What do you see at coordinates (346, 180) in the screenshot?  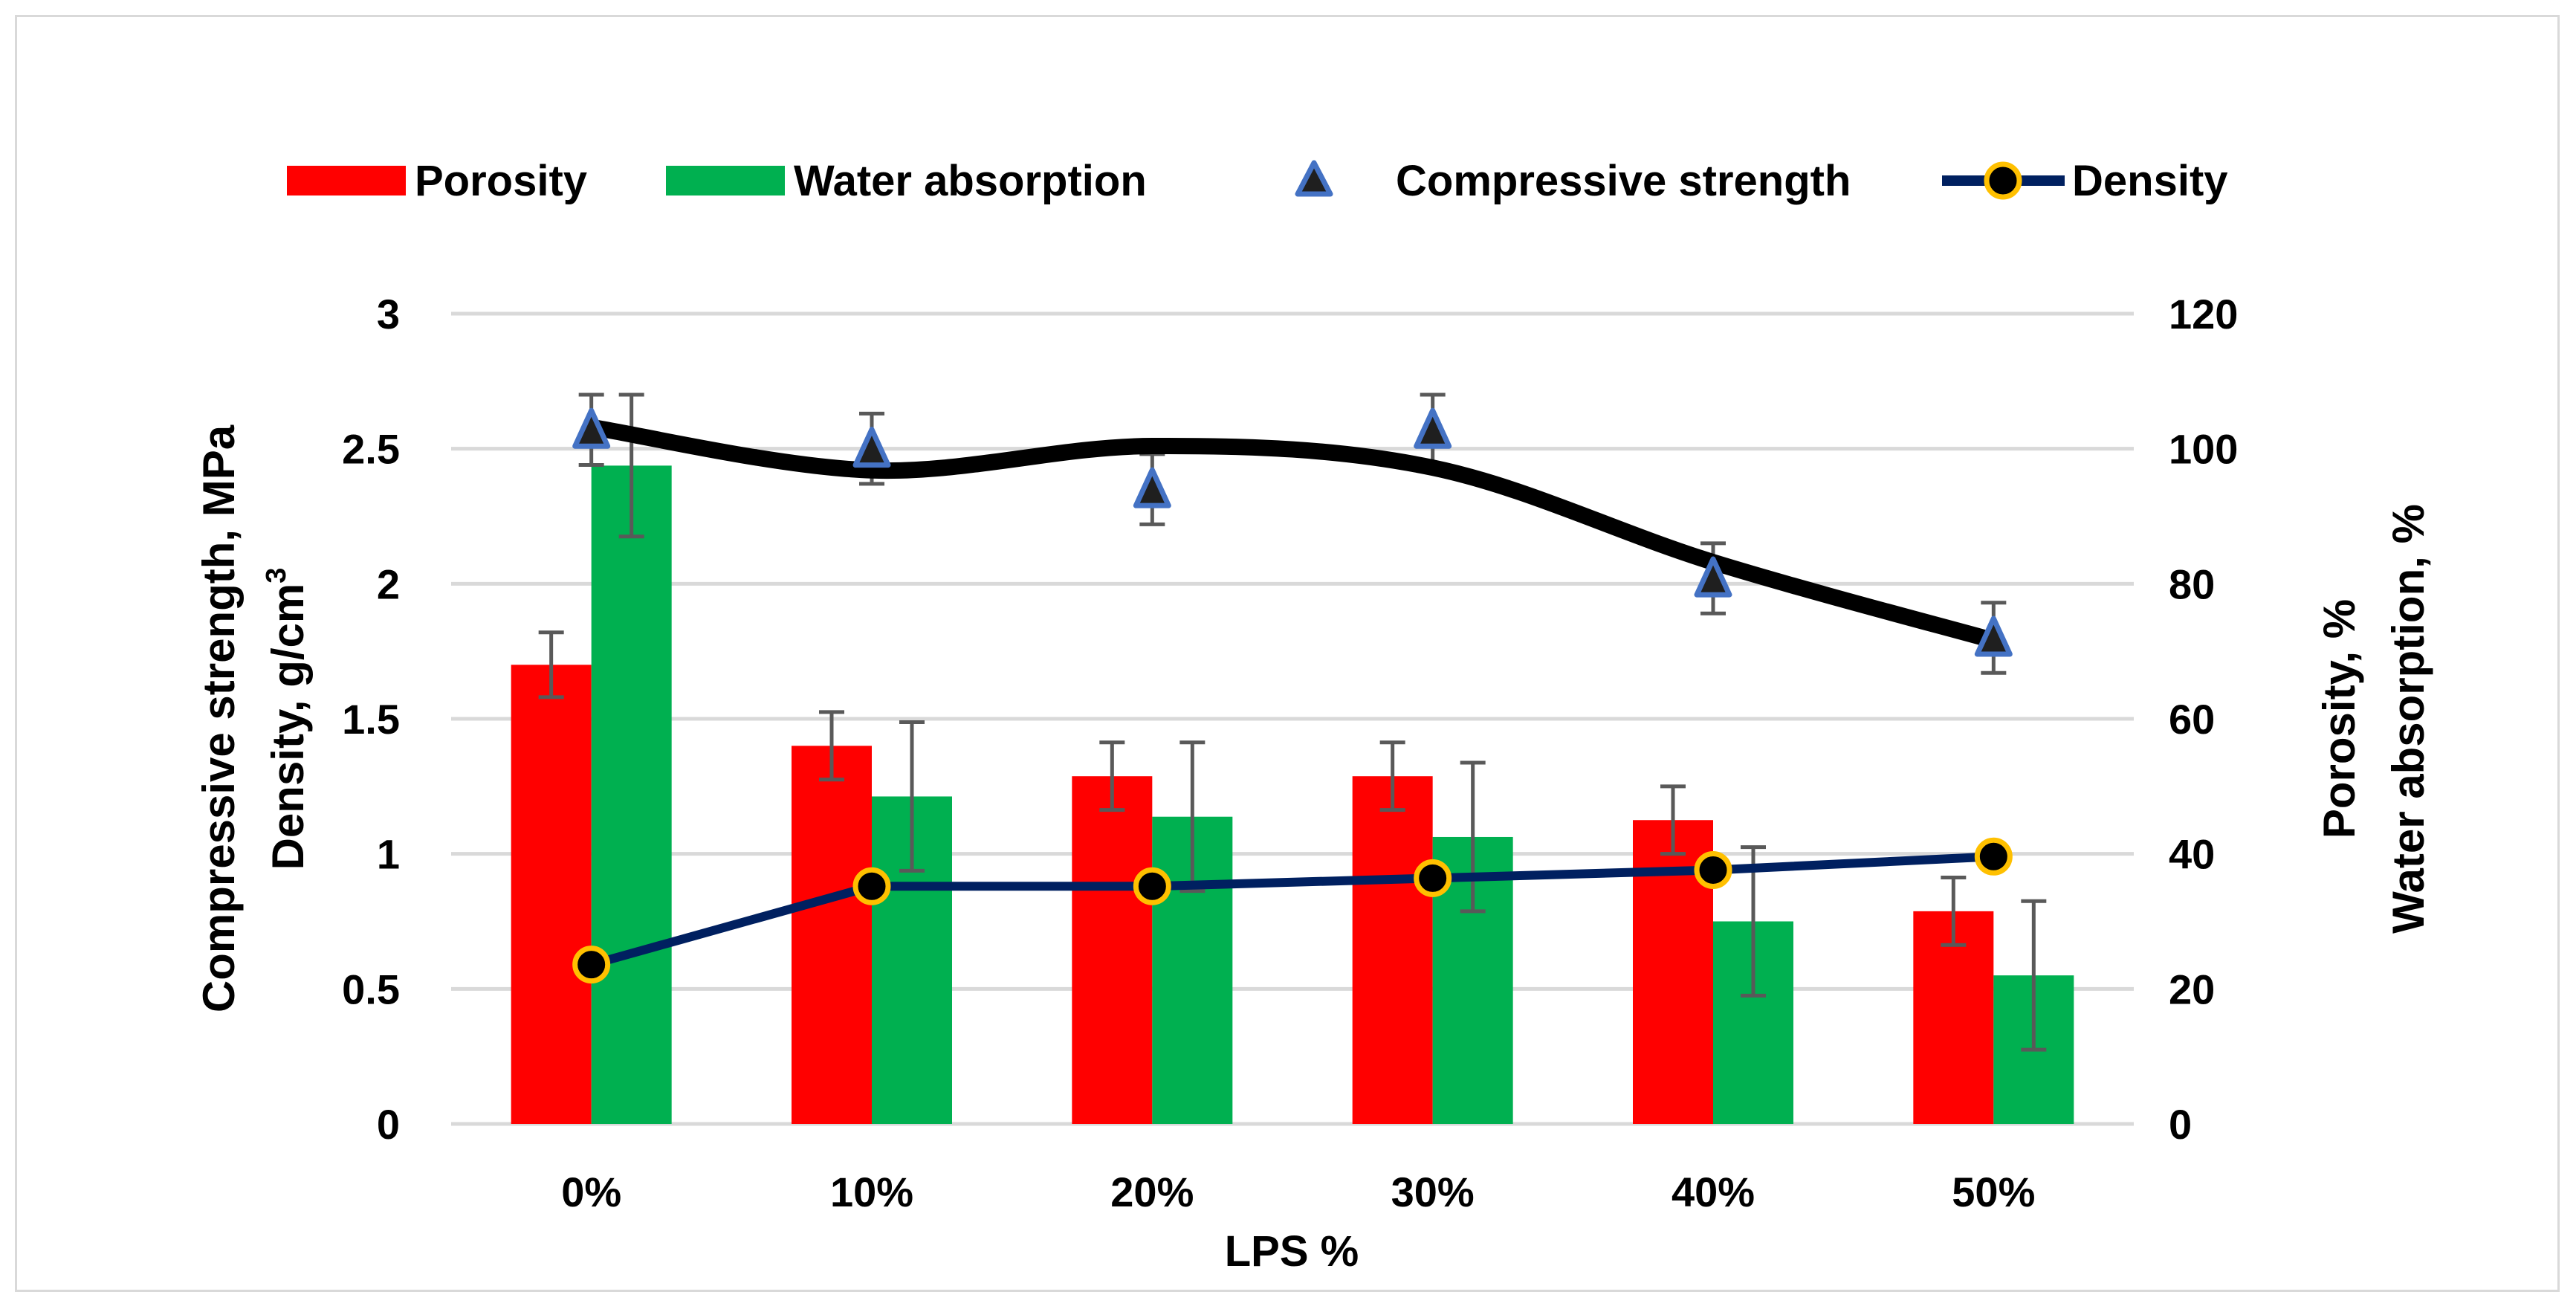 I see `legend-swatch-porosity` at bounding box center [346, 180].